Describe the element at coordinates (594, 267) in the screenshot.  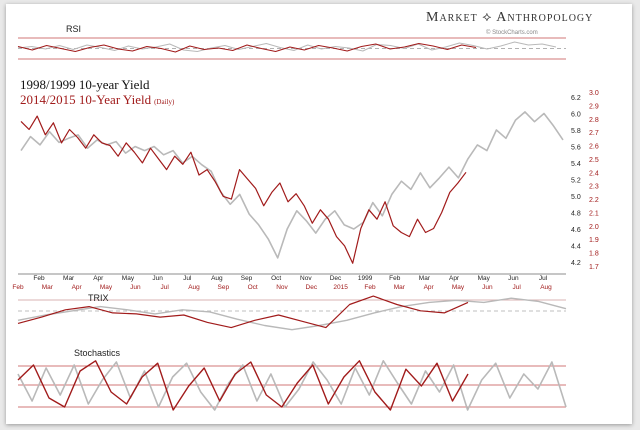
I see `y-tick-inner-13: 1.7` at that location.